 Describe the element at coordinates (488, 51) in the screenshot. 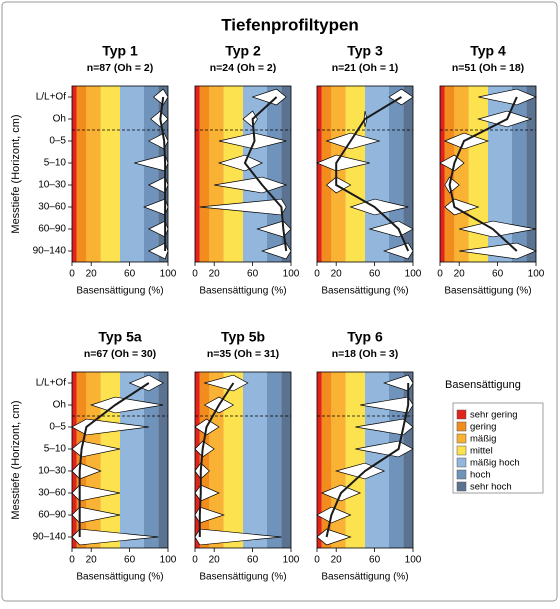

I see `panel-title: Typ 4` at that location.